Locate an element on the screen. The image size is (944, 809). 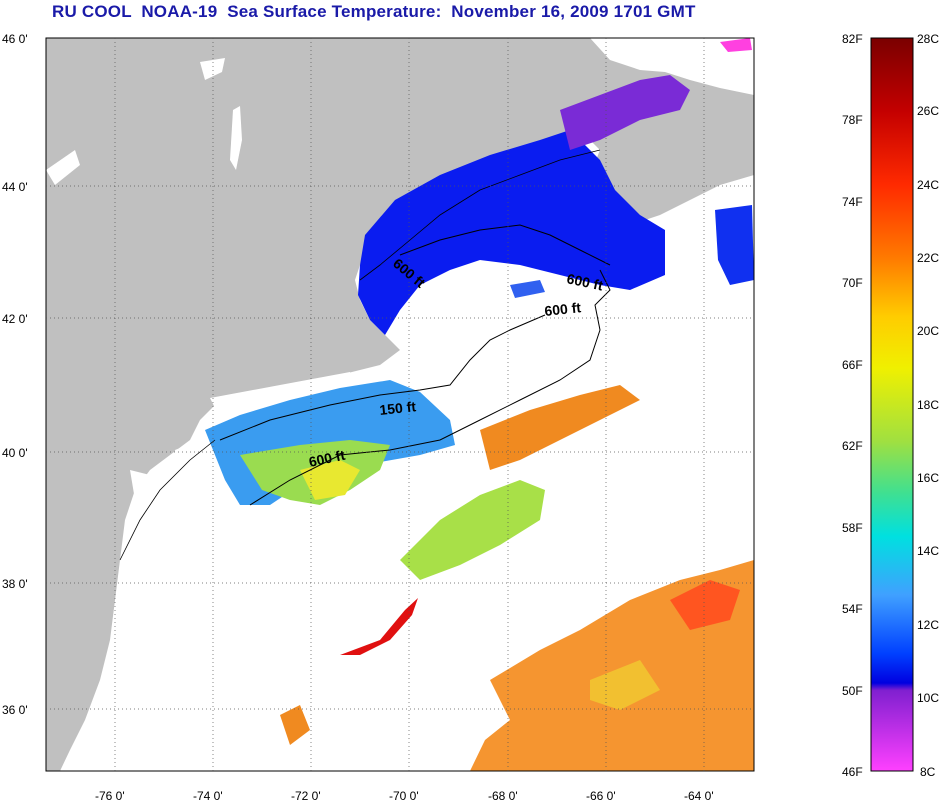
contour-label-600-d: 600 ft is located at coordinates (326, 458).